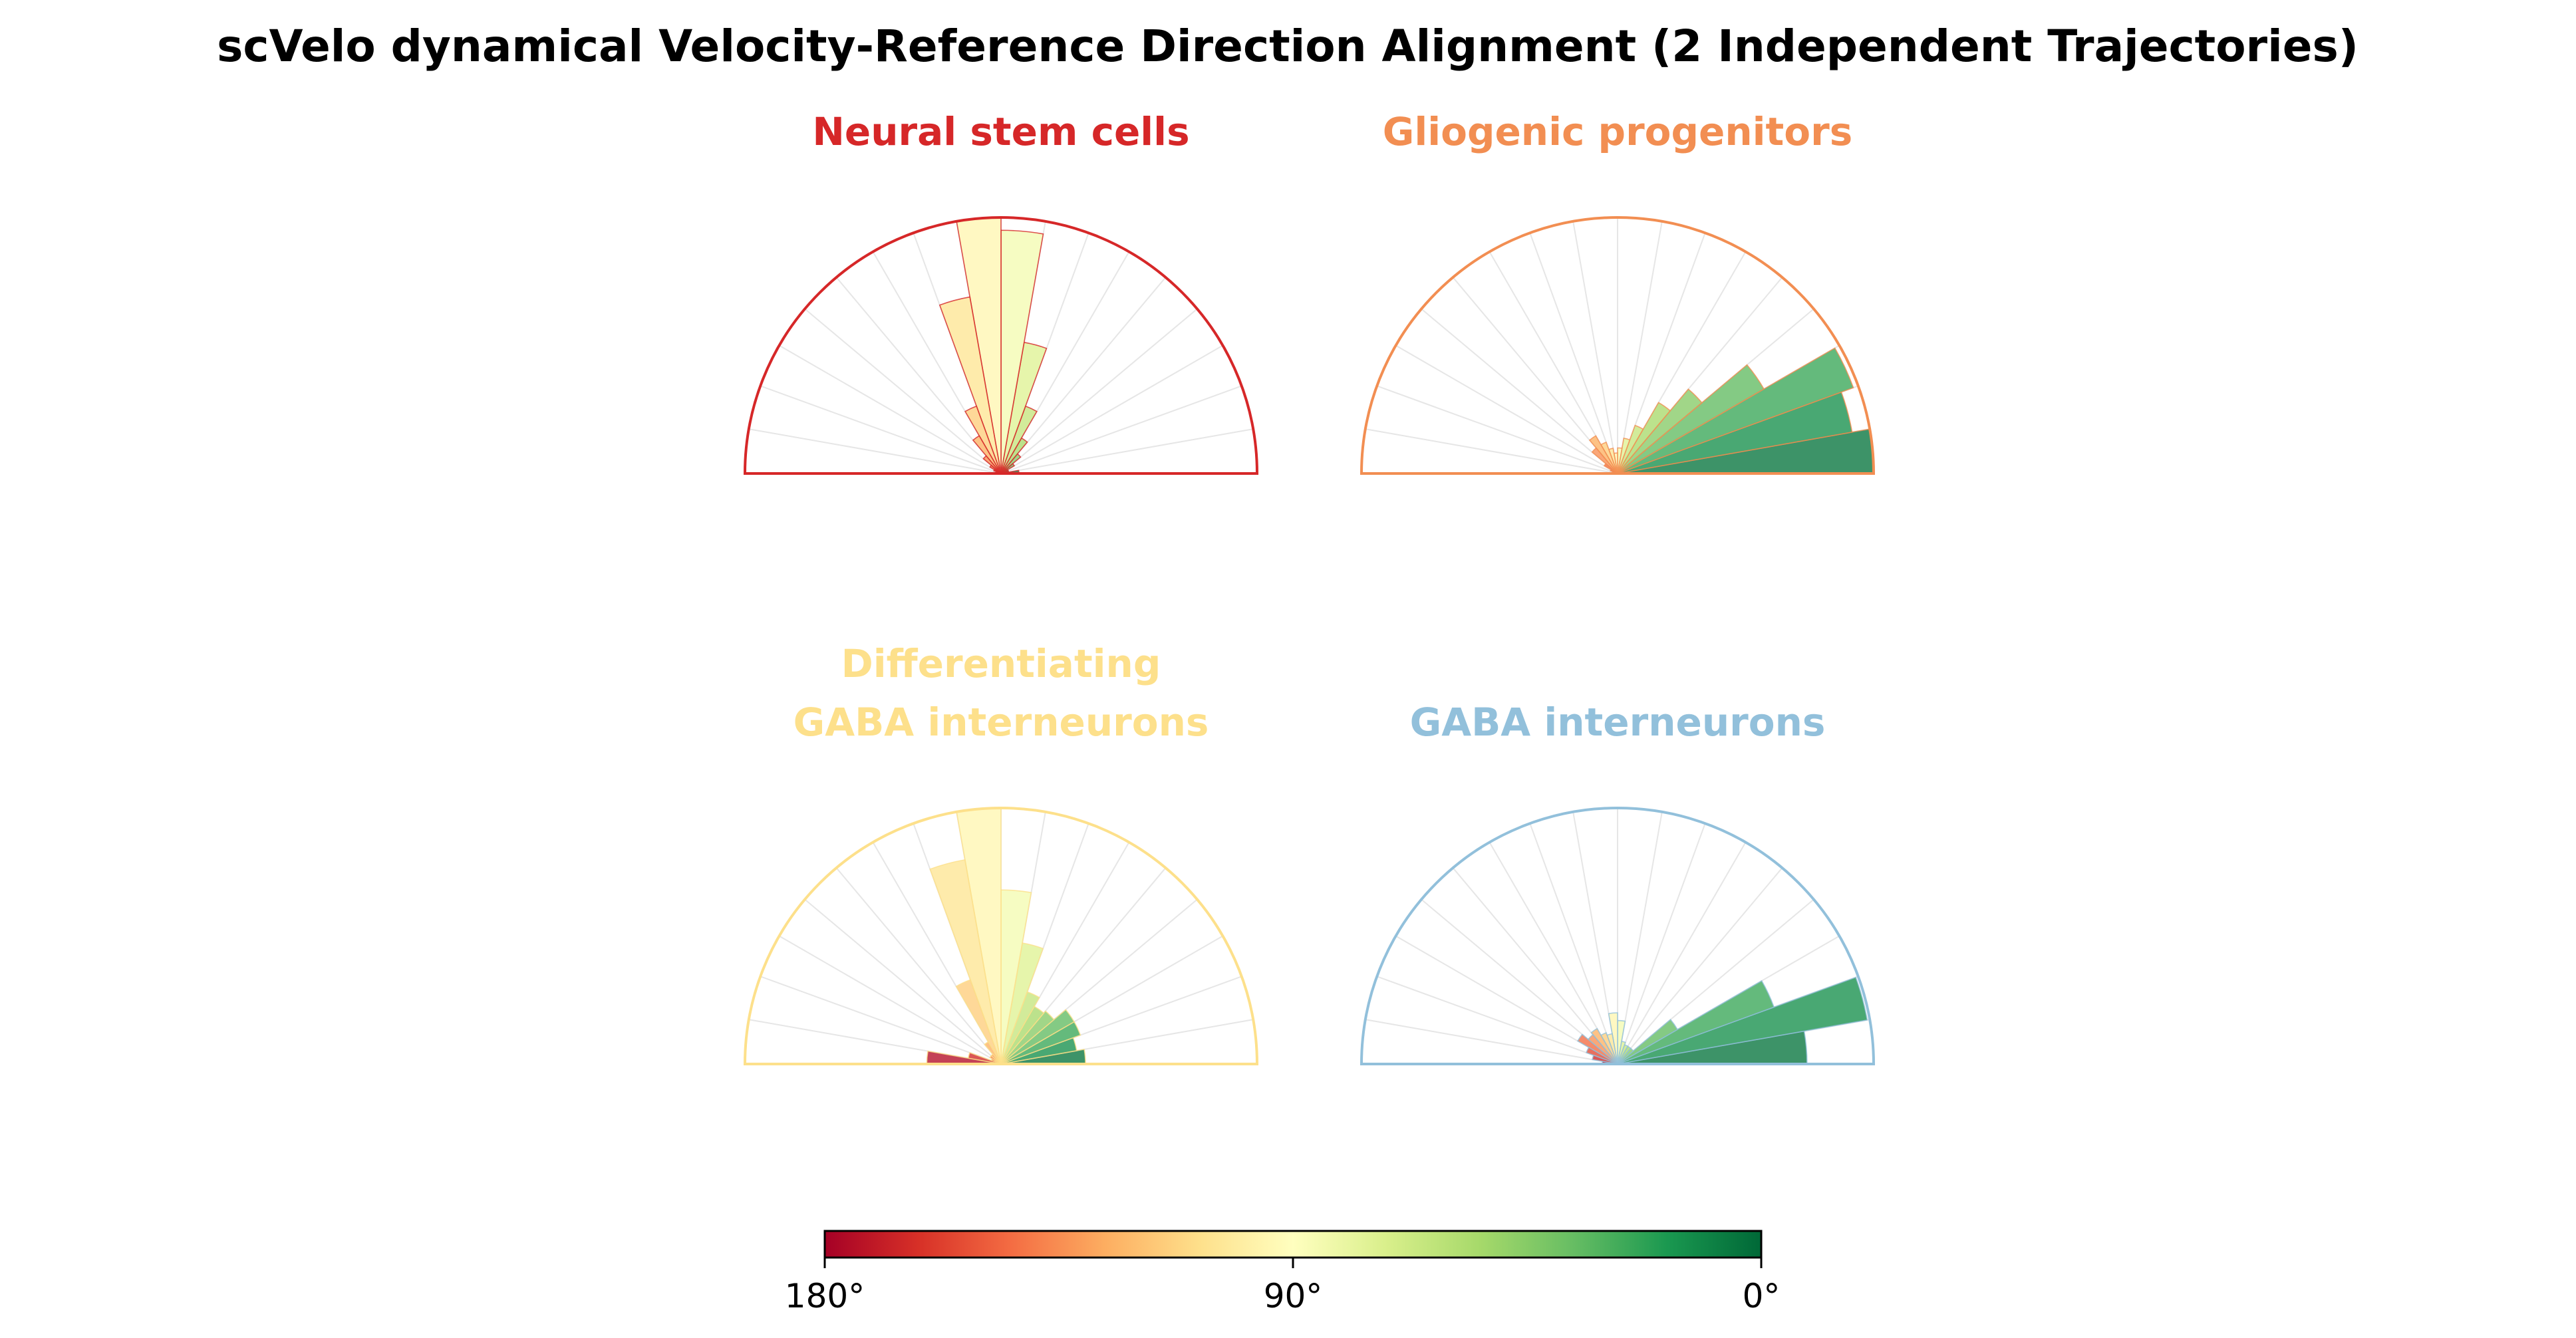 The height and width of the screenshot is (1338, 2576). What do you see at coordinates (1000, 131) in the screenshot?
I see `panel-title-line: Neural stem cells` at bounding box center [1000, 131].